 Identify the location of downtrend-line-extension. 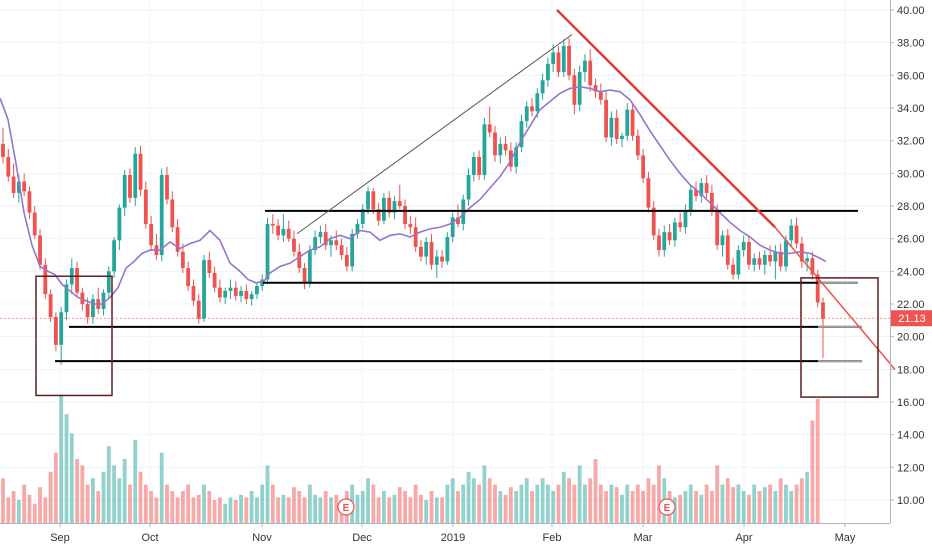
(835, 298).